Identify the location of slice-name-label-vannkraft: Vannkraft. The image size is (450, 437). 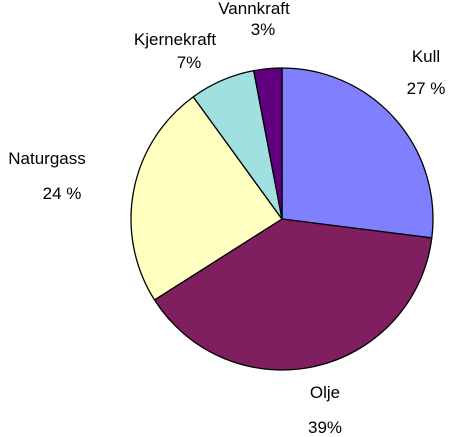
(254, 9).